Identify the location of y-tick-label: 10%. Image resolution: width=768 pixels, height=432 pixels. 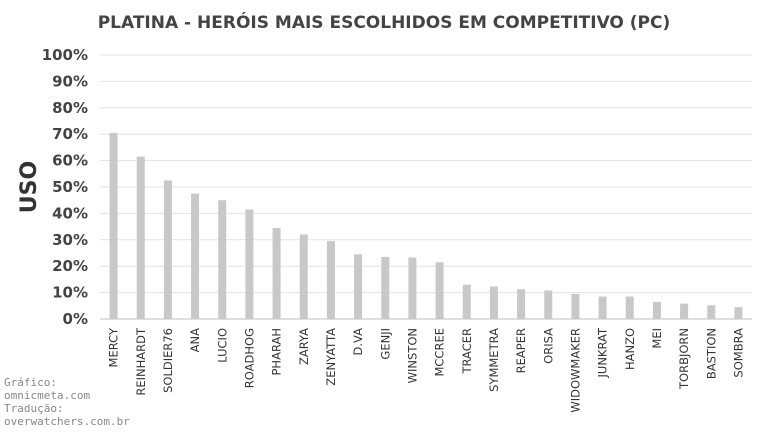
(70, 293).